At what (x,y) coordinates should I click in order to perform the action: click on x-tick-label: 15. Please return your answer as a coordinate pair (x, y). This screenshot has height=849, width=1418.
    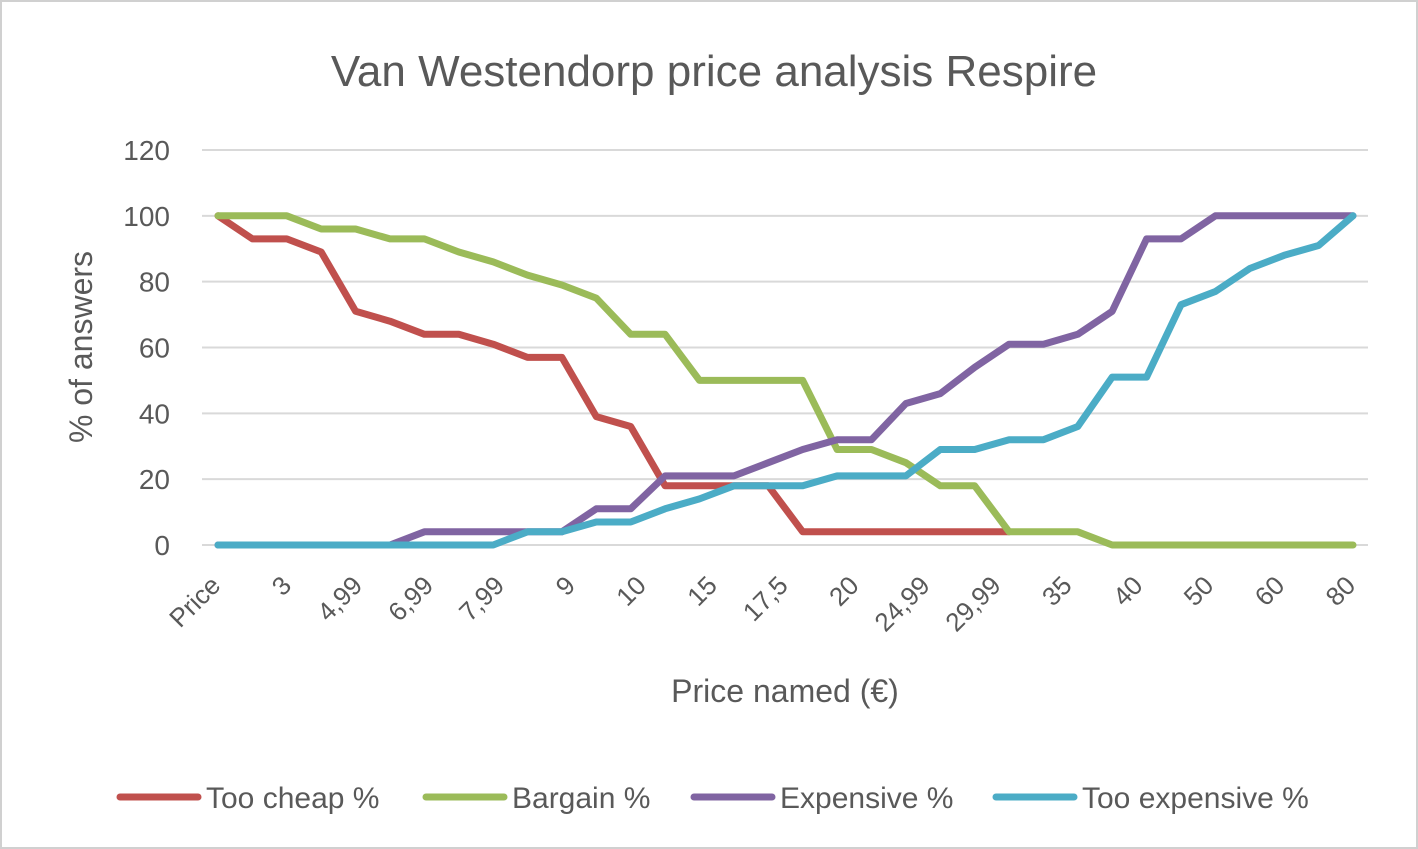
    Looking at the image, I should click on (702, 591).